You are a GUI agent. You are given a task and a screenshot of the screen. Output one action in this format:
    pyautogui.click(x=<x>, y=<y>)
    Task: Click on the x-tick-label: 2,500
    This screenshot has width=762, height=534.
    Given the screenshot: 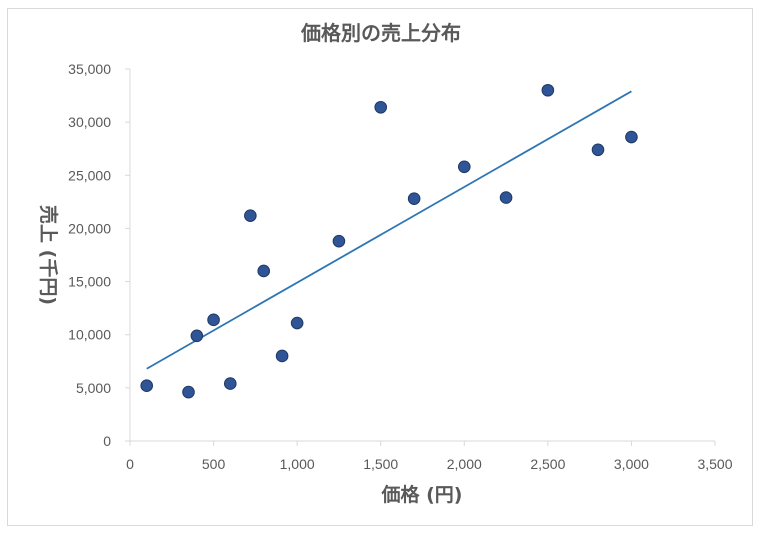 What is the action you would take?
    pyautogui.click(x=547, y=464)
    